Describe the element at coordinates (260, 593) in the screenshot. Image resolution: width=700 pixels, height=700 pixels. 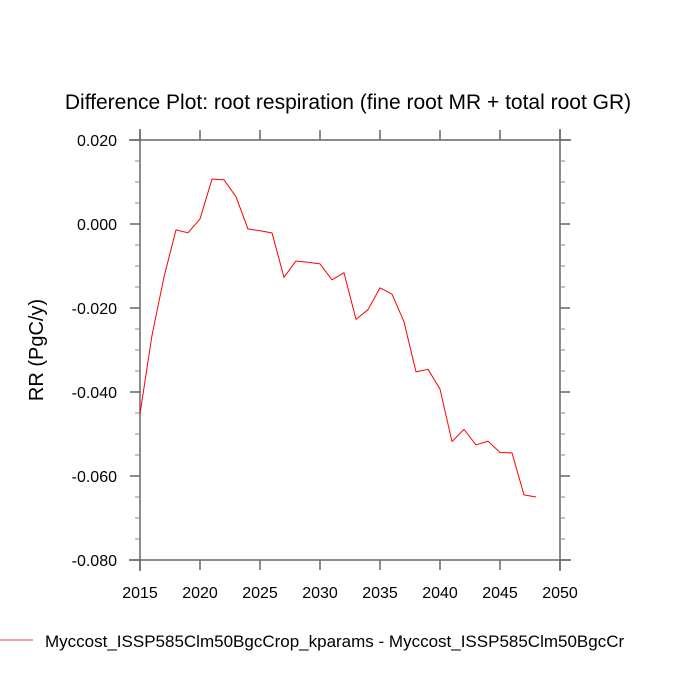
I see `x-tick-label: 2025` at that location.